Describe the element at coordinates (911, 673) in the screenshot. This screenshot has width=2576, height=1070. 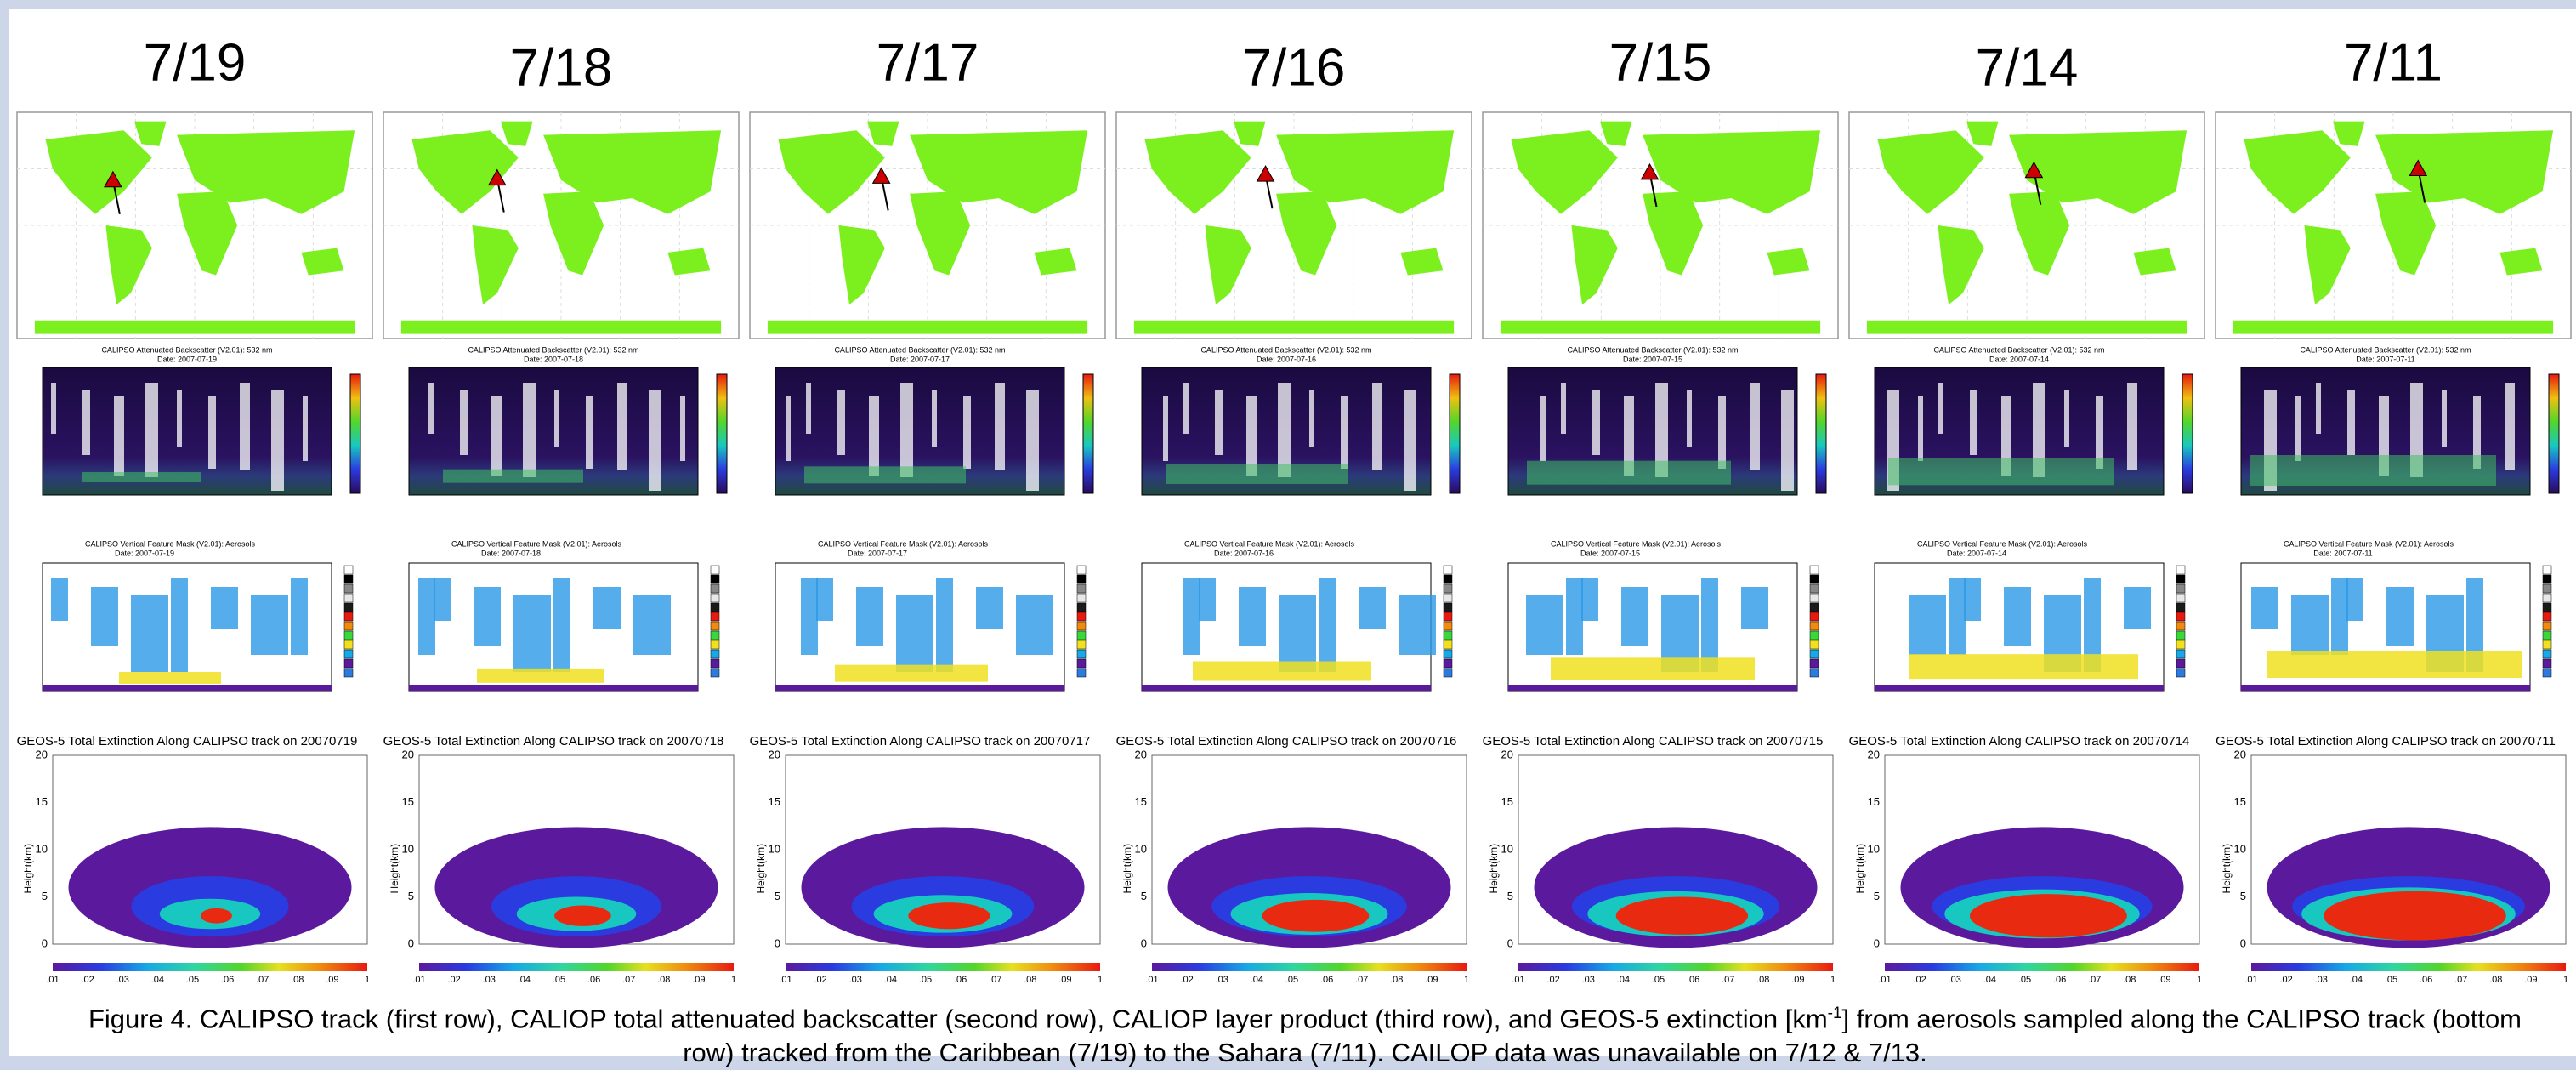
I see `vfm-aerosol` at that location.